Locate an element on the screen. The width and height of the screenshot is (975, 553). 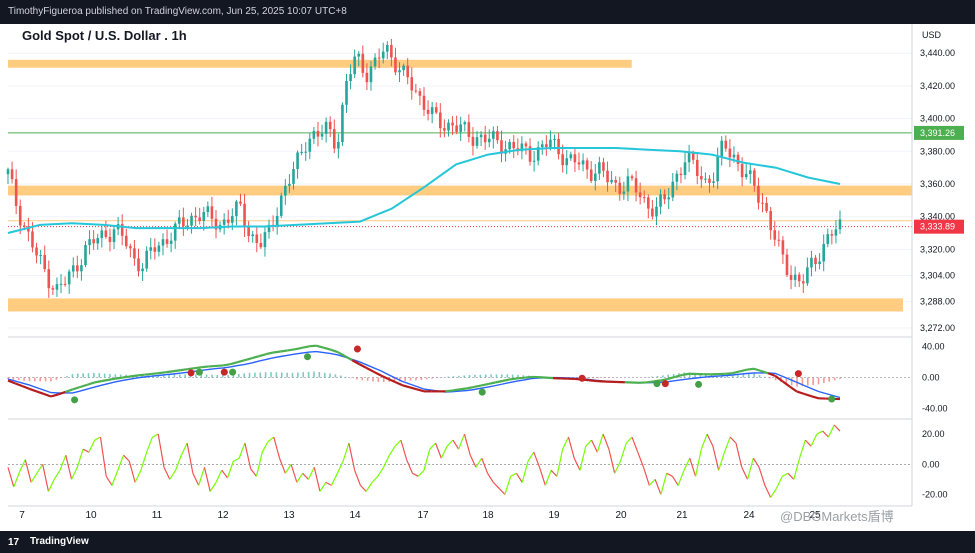
price-label: 3,391.26 is located at coordinates (937, 133).